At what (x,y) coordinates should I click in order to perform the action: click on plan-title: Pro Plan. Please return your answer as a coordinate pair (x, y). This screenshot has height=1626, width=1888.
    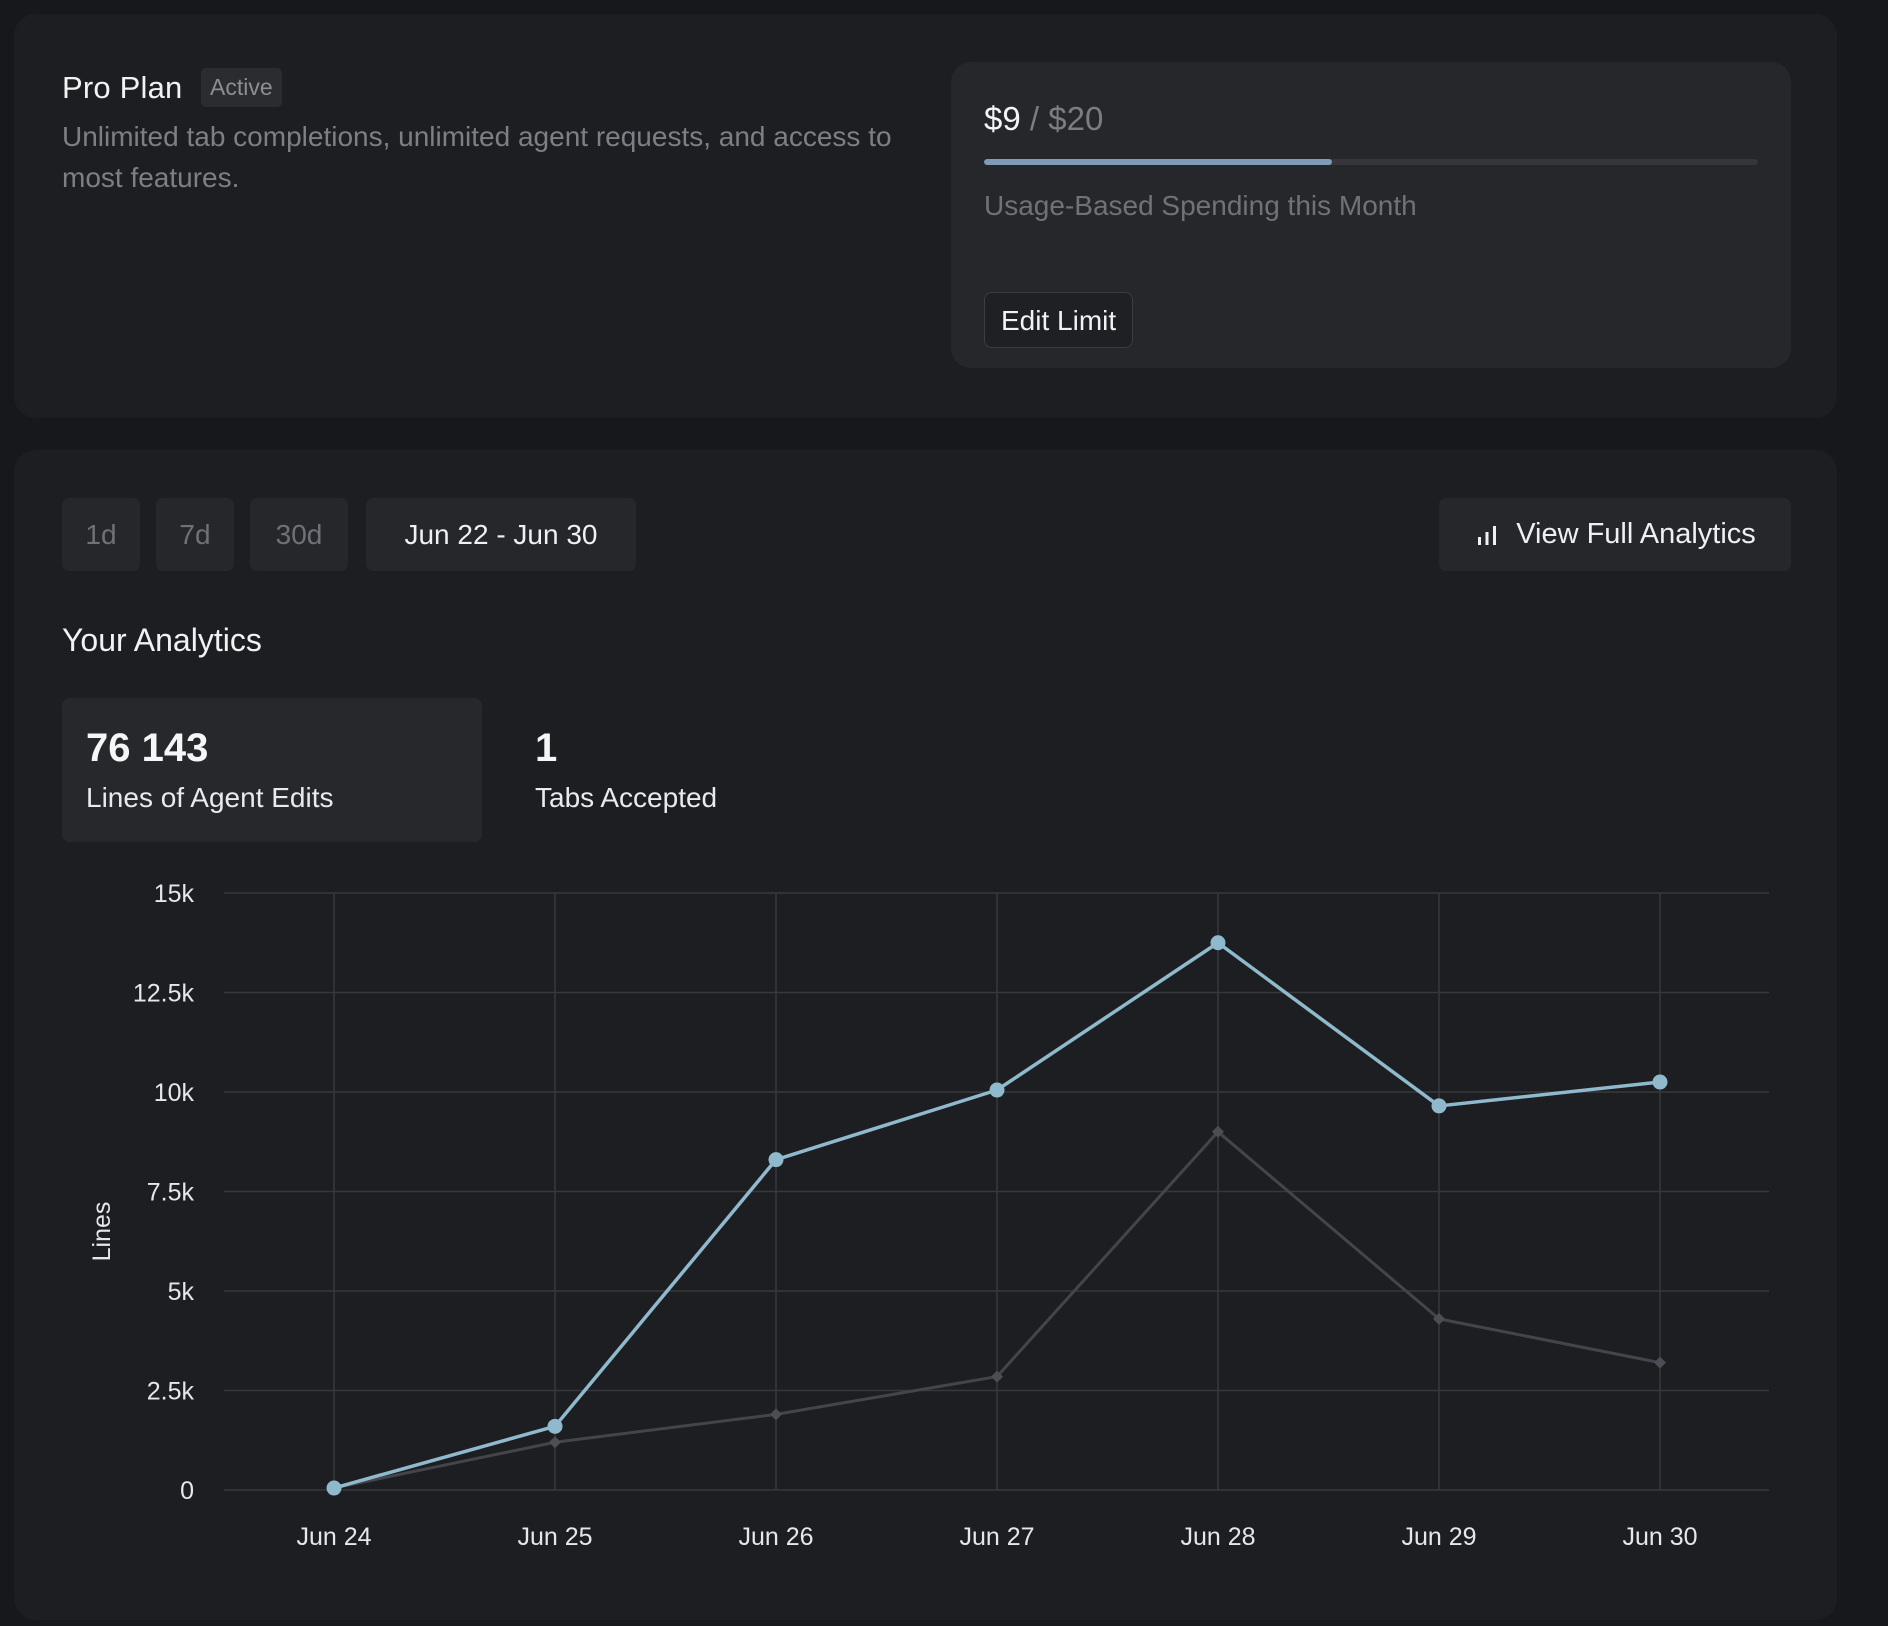
    Looking at the image, I should click on (122, 87).